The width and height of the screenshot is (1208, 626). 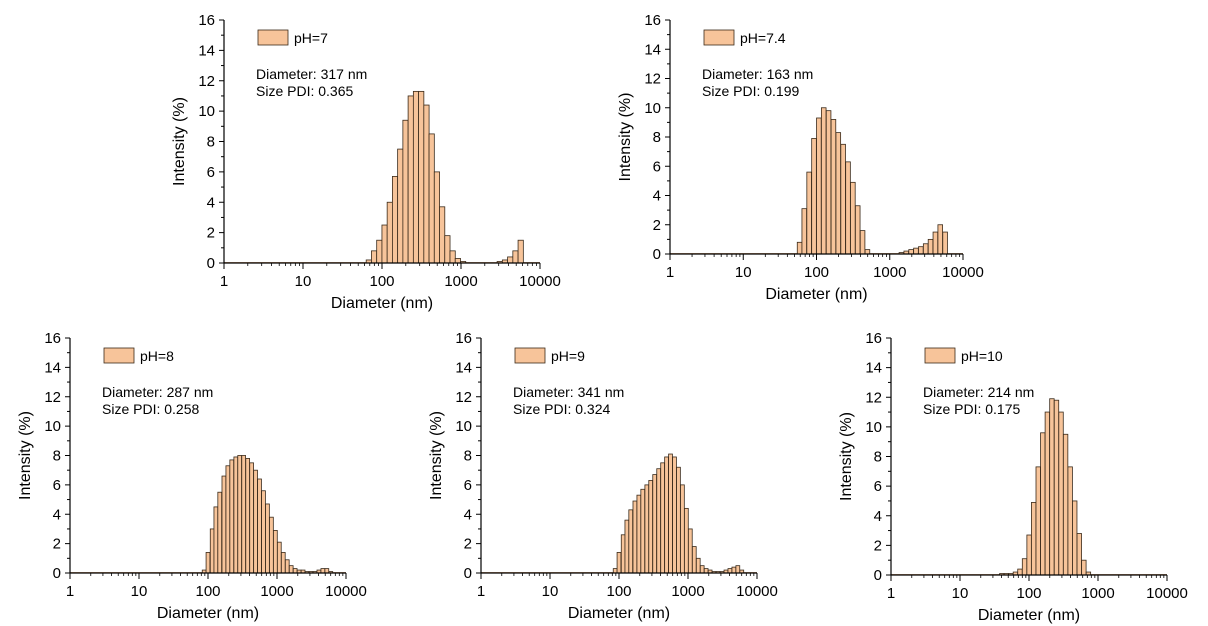 I want to click on x-axis-title: Diameter (nm), so click(x=382, y=303).